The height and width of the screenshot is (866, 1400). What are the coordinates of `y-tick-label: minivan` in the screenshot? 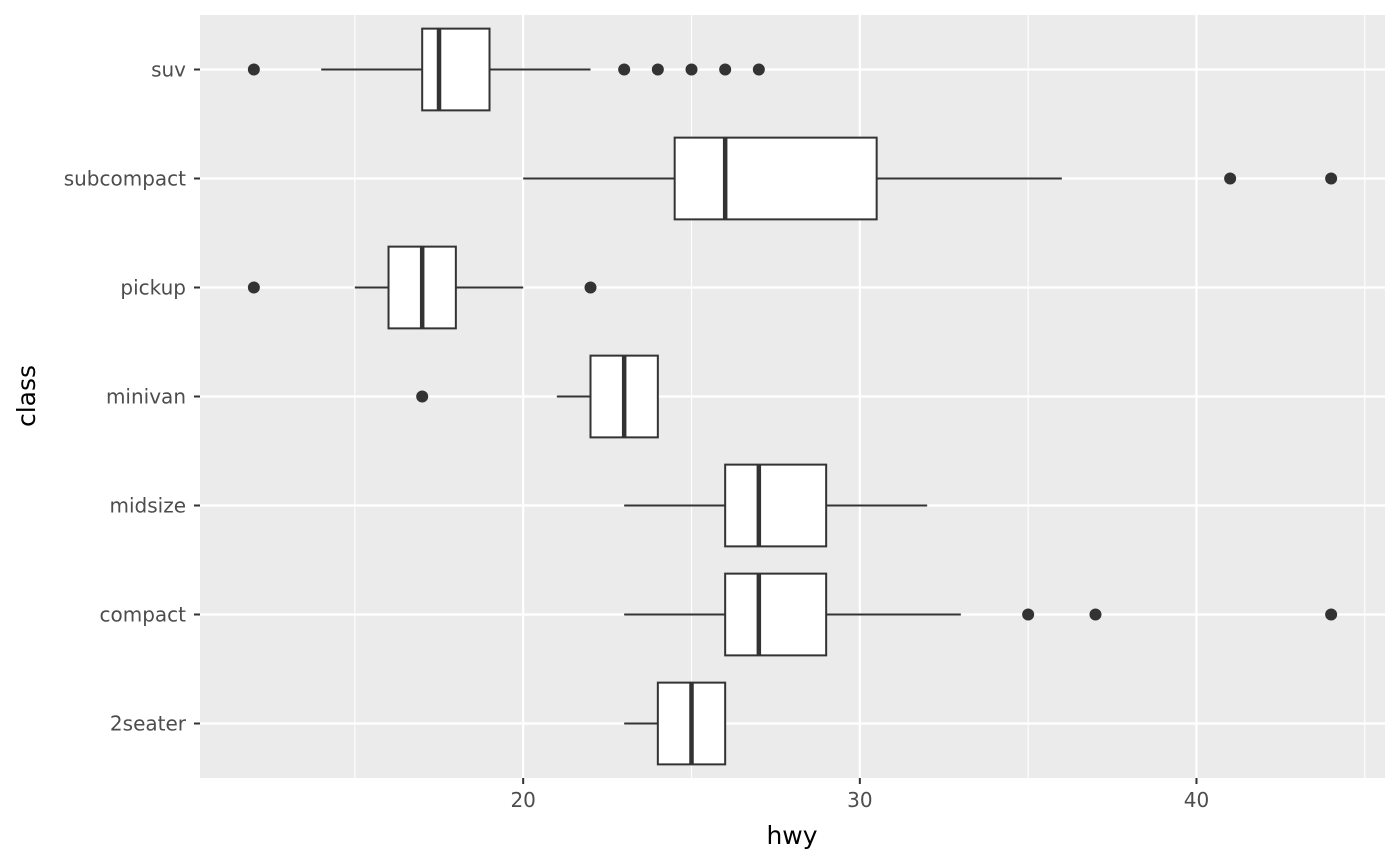 It's located at (146, 397).